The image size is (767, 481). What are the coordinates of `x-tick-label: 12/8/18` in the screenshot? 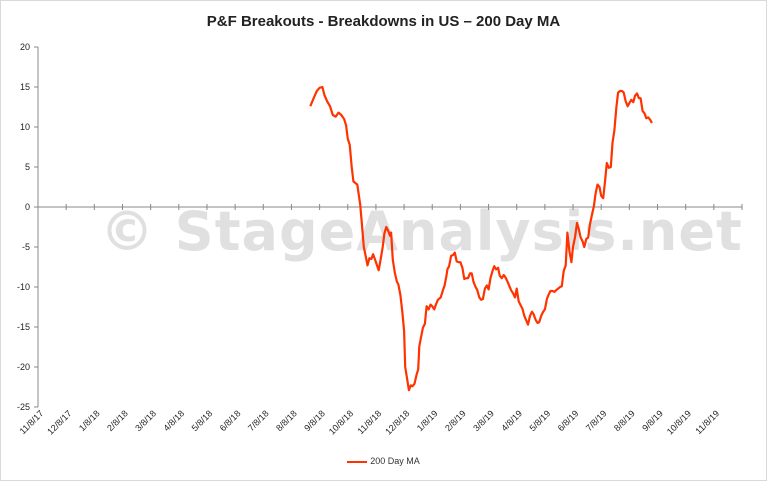 It's located at (397, 422).